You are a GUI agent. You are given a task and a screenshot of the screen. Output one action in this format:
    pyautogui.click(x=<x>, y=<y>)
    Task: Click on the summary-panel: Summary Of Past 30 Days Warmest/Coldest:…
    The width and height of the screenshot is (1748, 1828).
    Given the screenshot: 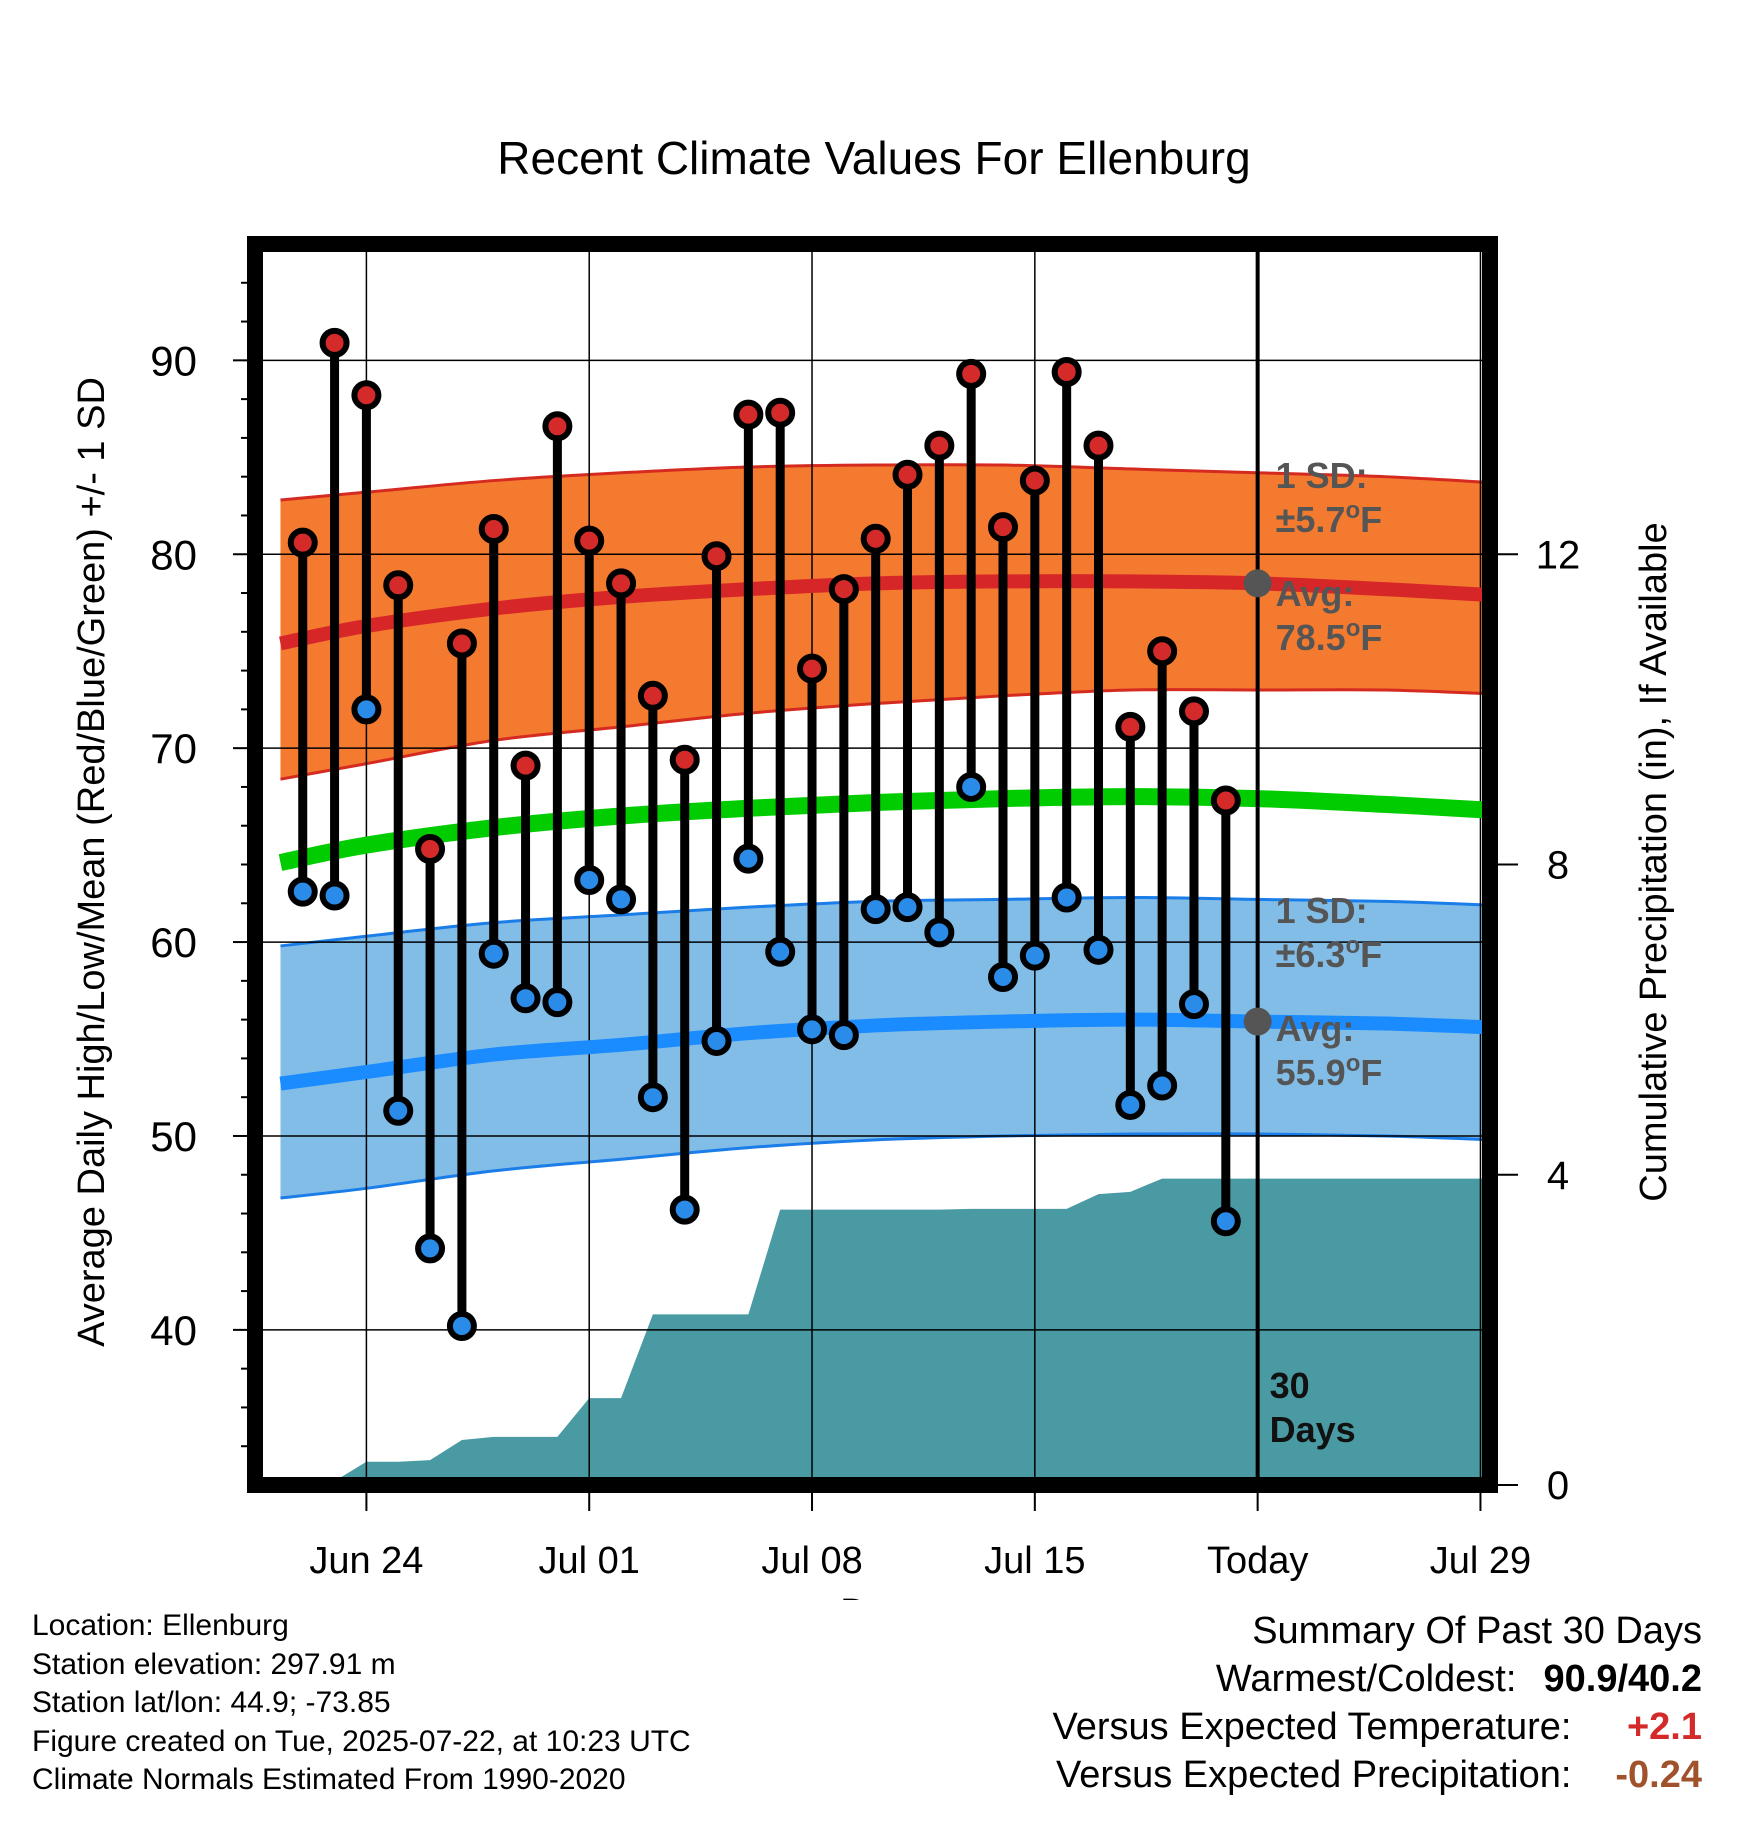 What is the action you would take?
    pyautogui.click(x=1377, y=1703)
    